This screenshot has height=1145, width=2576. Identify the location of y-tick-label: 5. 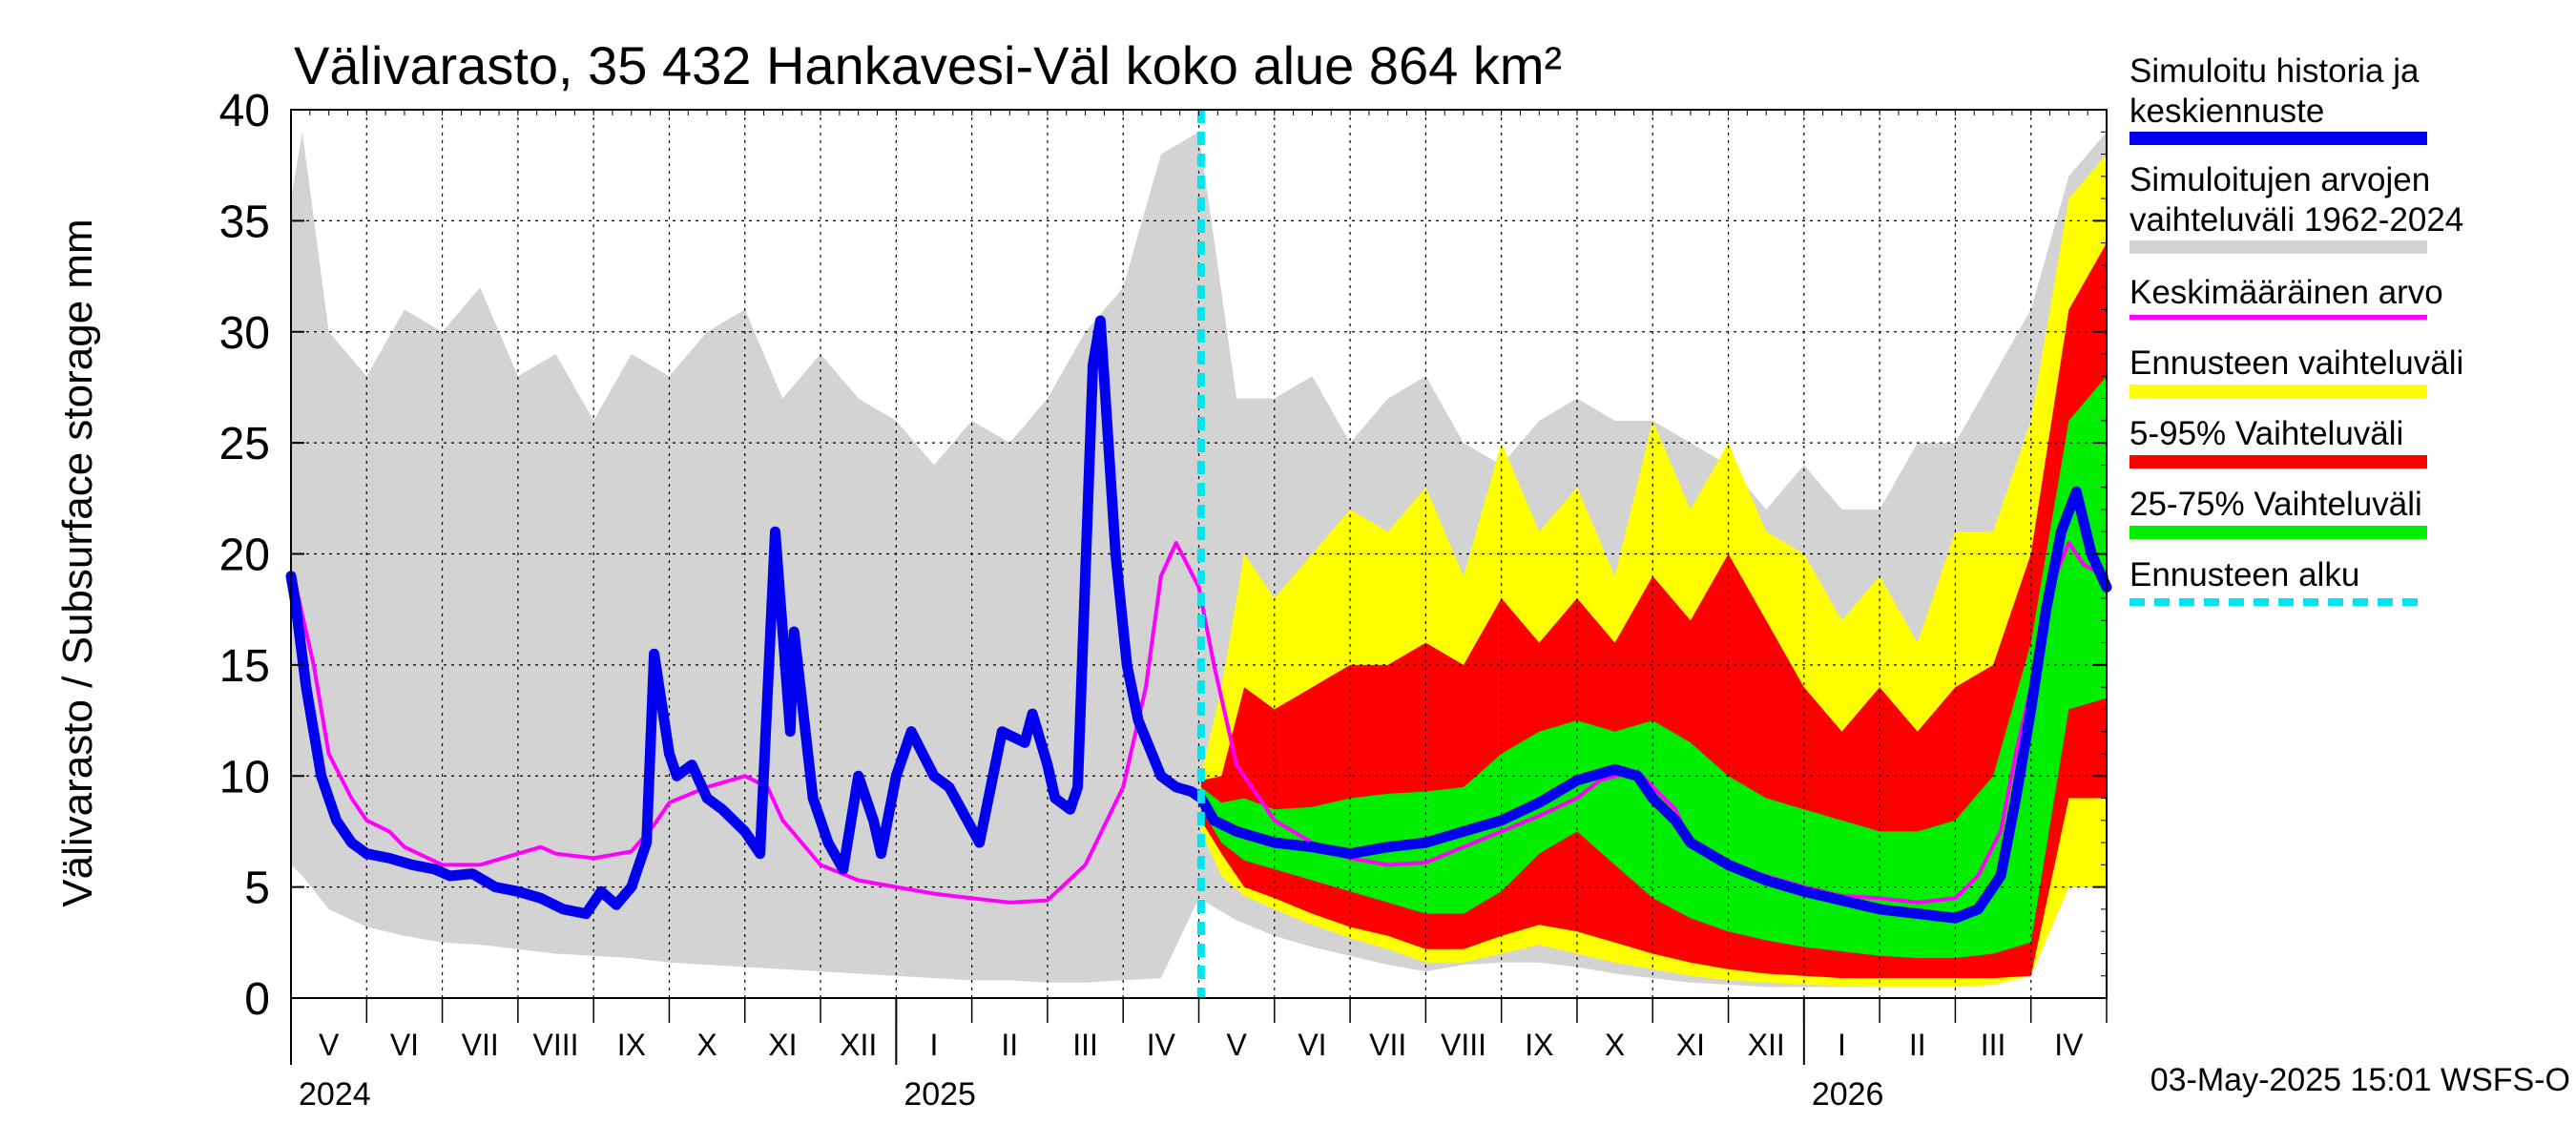
(257, 889).